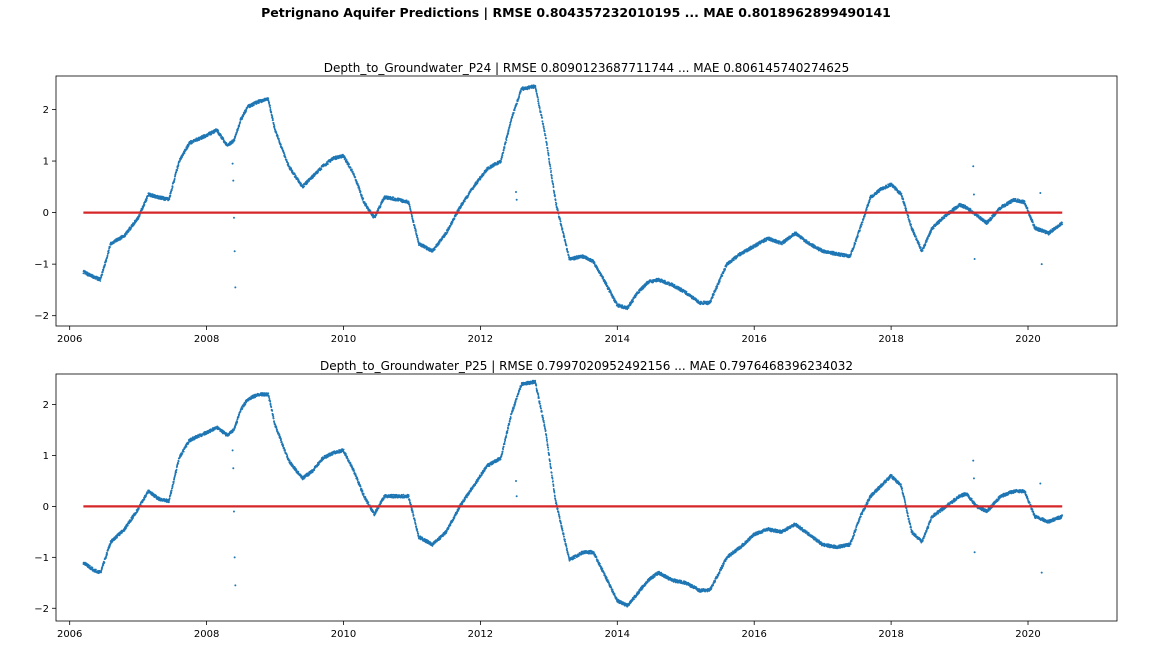  What do you see at coordinates (1027, 339) in the screenshot?
I see `x-tick-label: 2020` at bounding box center [1027, 339].